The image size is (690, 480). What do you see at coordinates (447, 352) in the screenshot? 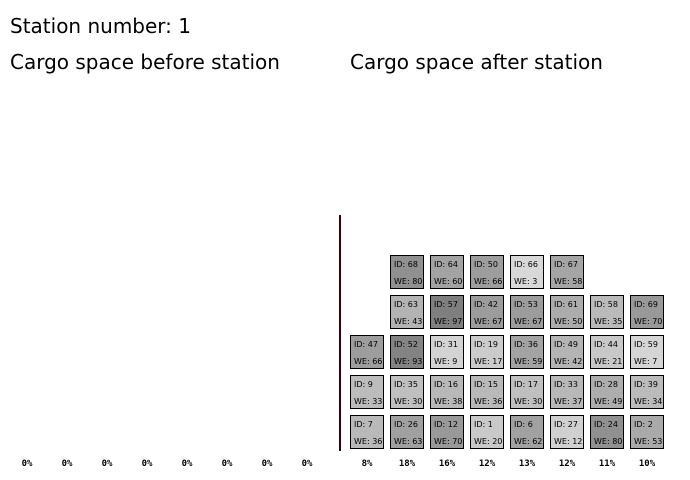
I see `cargo-box: ID: 31 WE: 9` at bounding box center [447, 352].